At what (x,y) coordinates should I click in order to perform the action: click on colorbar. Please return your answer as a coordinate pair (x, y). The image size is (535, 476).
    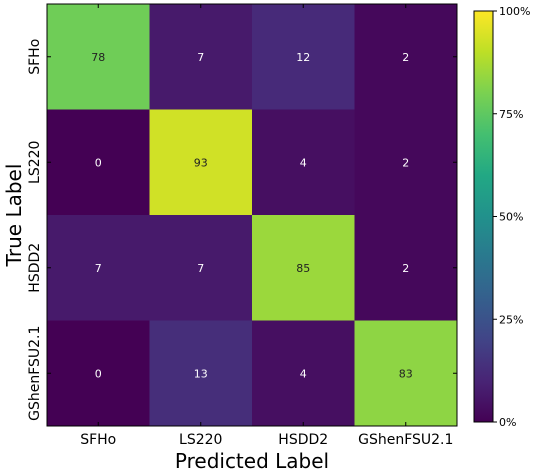
    Looking at the image, I should click on (483, 216).